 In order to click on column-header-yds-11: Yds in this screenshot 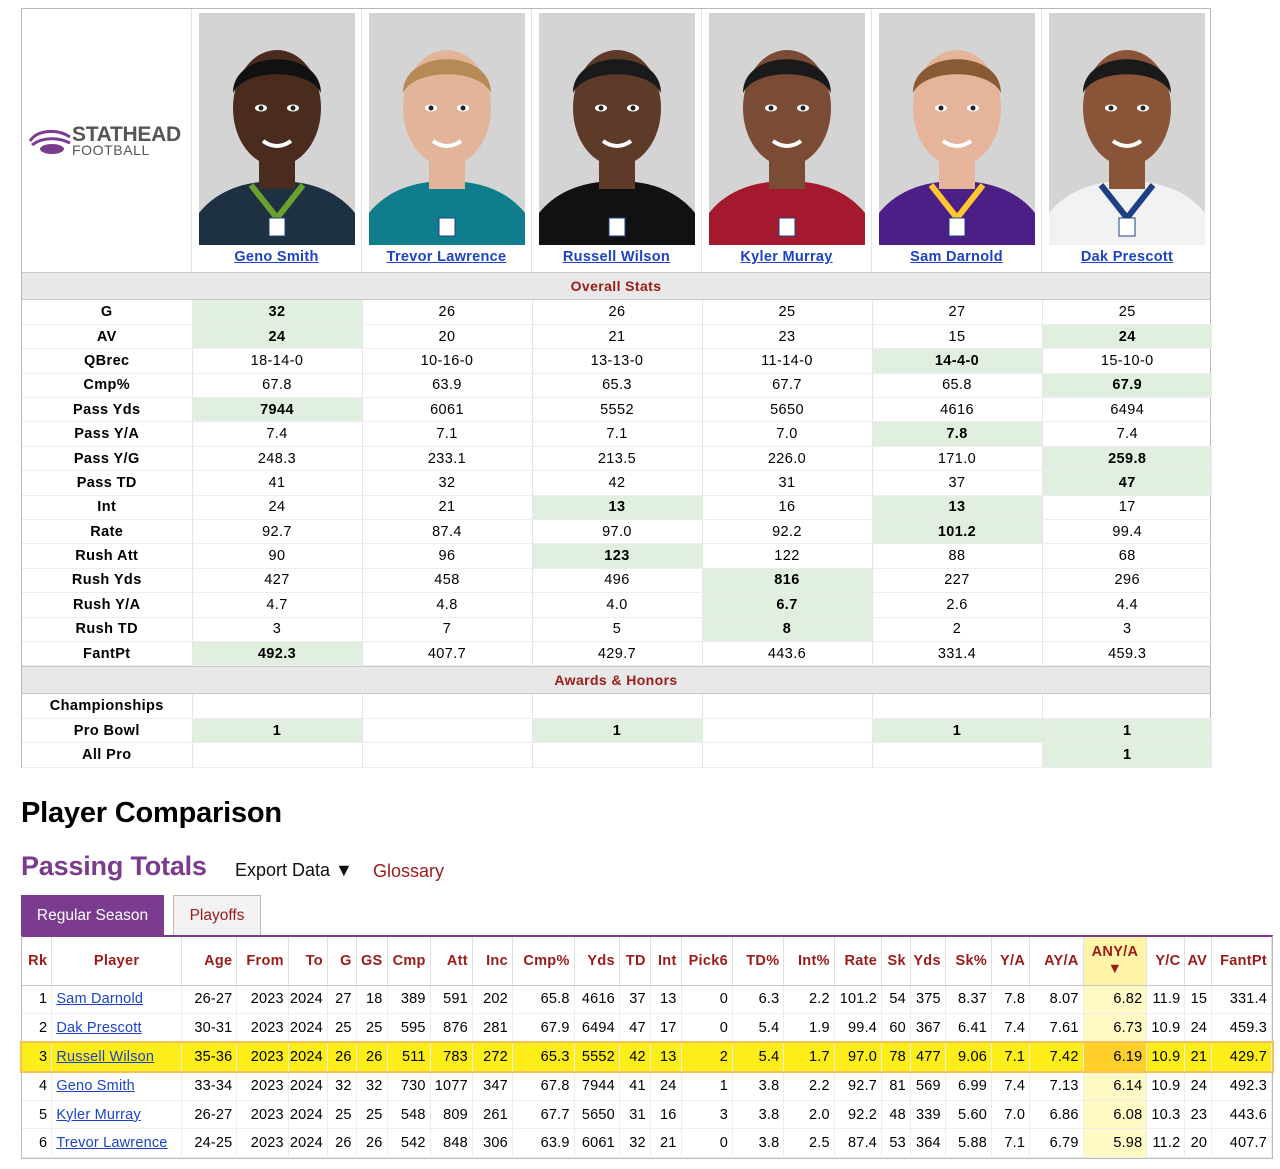, I will do `click(597, 961)`.